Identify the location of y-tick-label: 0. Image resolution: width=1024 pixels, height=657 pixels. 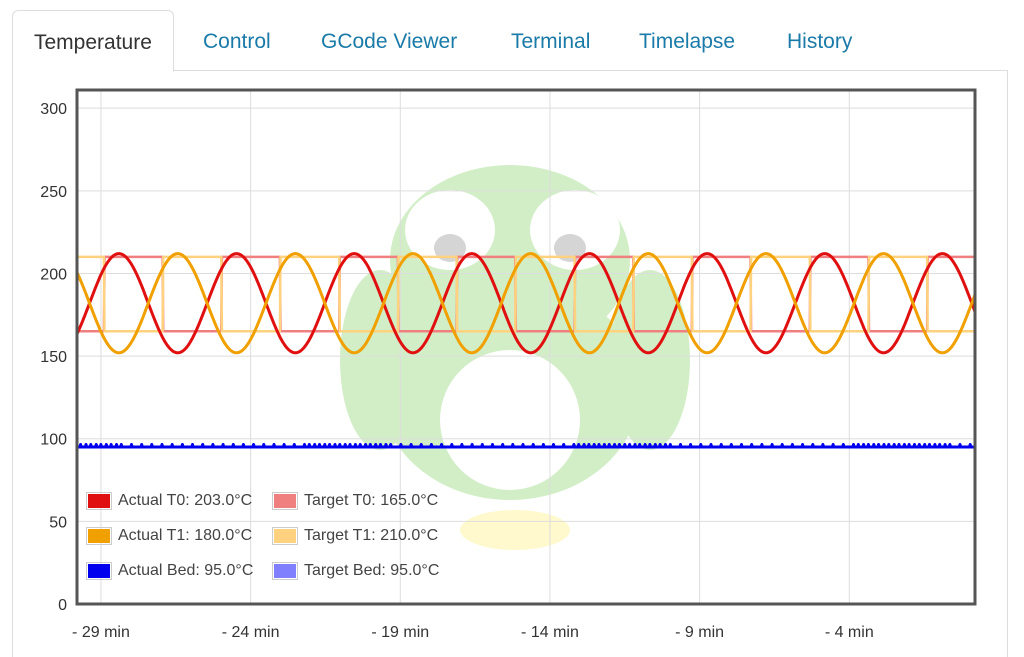
(62, 605).